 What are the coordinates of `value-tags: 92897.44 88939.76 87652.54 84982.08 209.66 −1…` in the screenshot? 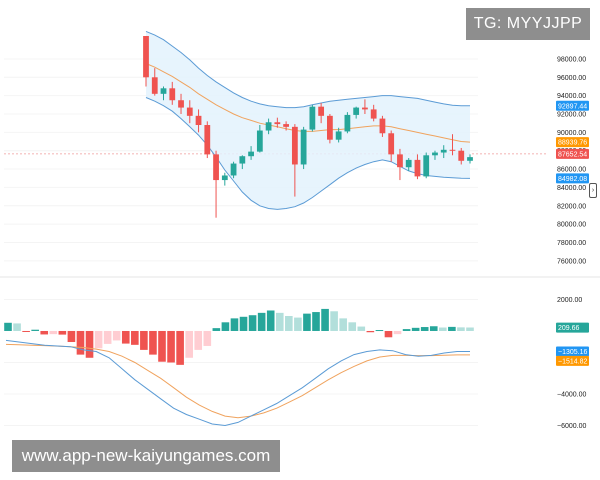 It's located at (572, 233).